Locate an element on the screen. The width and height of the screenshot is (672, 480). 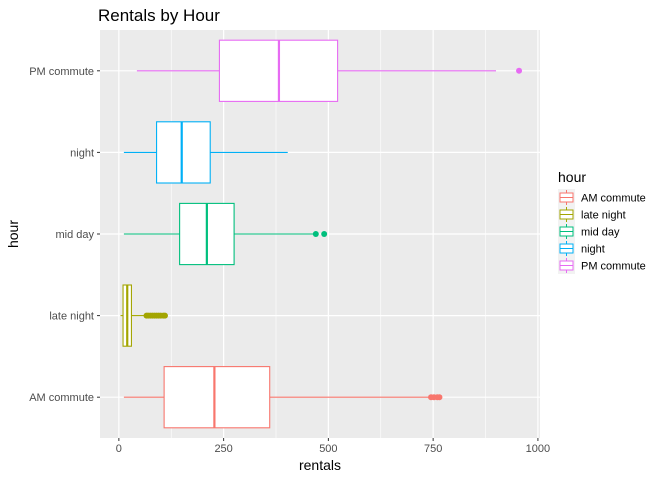
box-pm-commute is located at coordinates (329, 70).